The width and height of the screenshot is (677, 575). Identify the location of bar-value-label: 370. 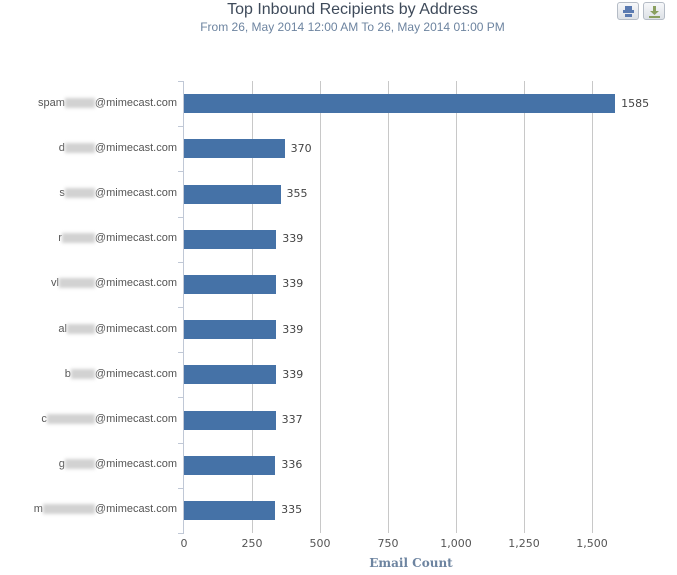
(301, 148).